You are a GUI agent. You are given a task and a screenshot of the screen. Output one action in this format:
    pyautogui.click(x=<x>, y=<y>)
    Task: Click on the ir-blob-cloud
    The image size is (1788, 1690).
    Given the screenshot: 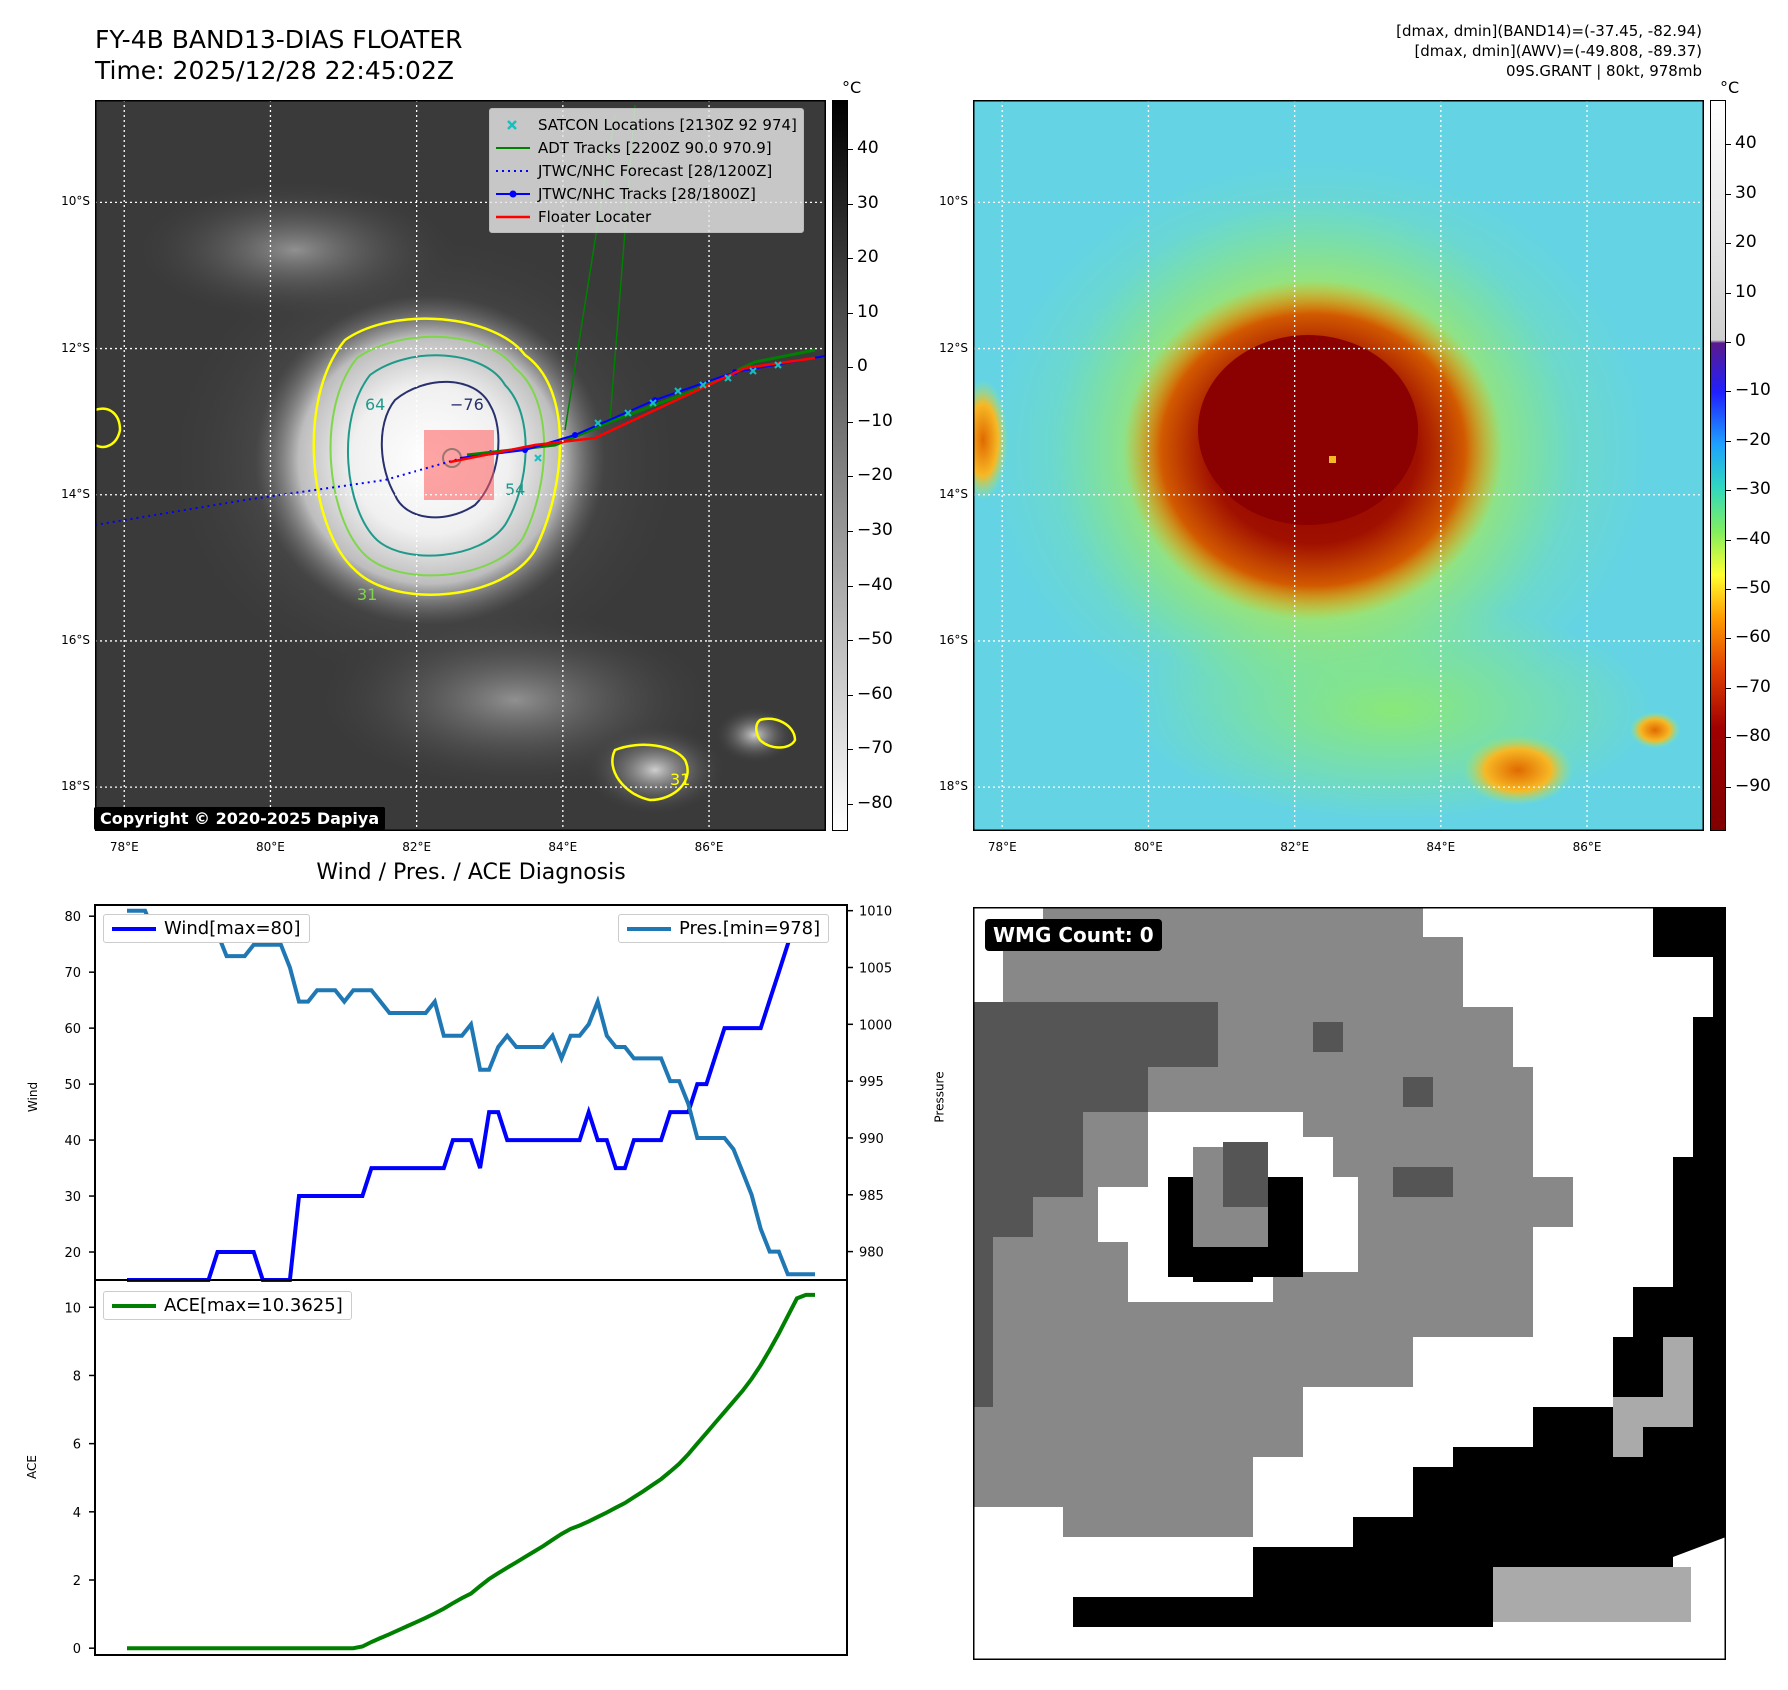 What is the action you would take?
    pyautogui.click(x=755, y=735)
    